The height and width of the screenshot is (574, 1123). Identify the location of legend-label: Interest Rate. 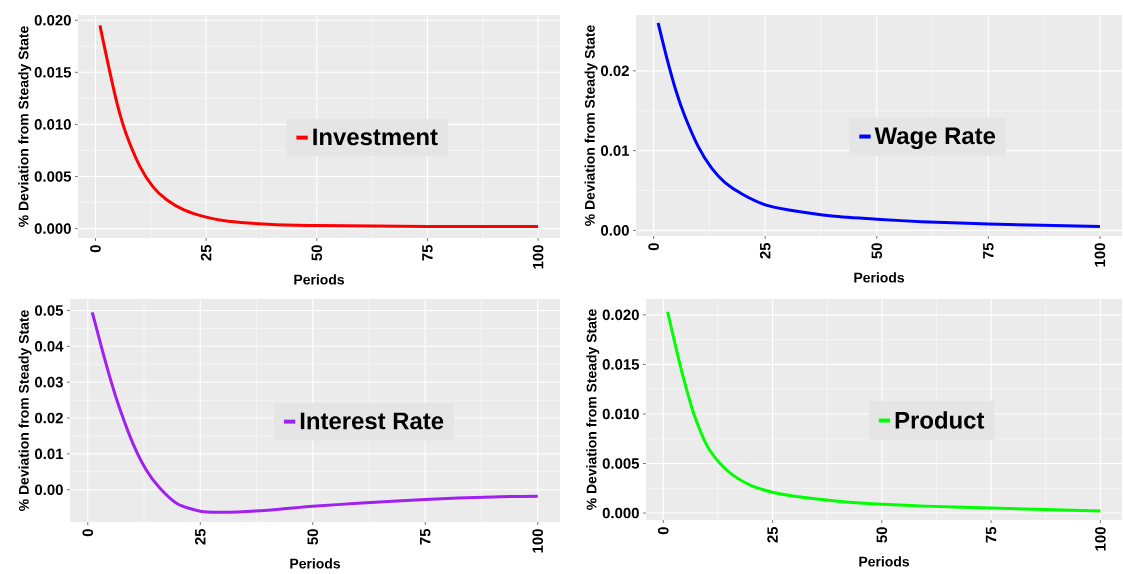
(372, 421).